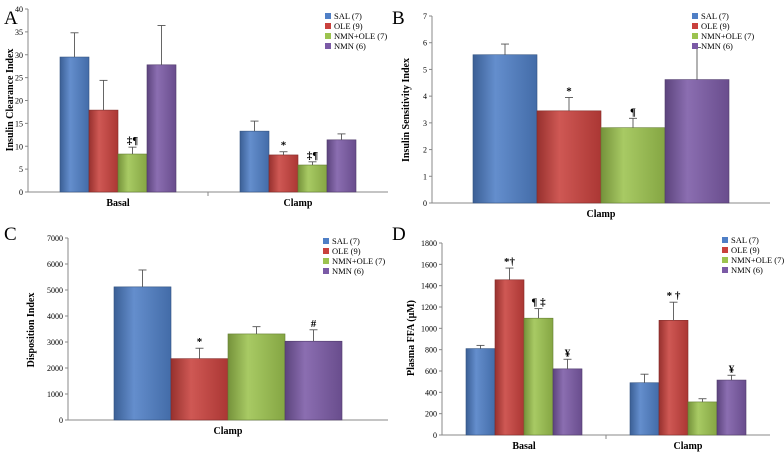 The width and height of the screenshot is (784, 456). I want to click on significance-label: ¶, so click(633, 112).